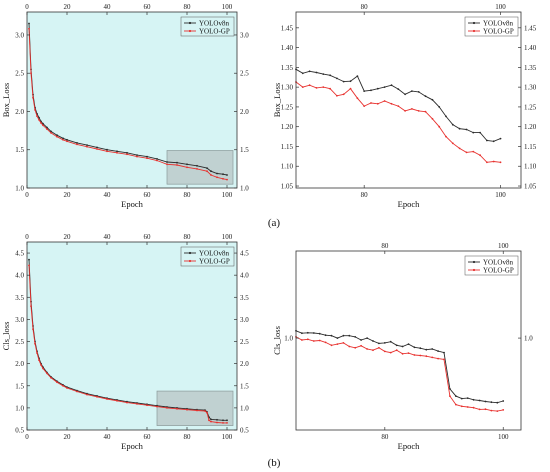  Describe the element at coordinates (530, 147) in the screenshot. I see `box-zoom-ytick-right-label: 1.15` at that location.